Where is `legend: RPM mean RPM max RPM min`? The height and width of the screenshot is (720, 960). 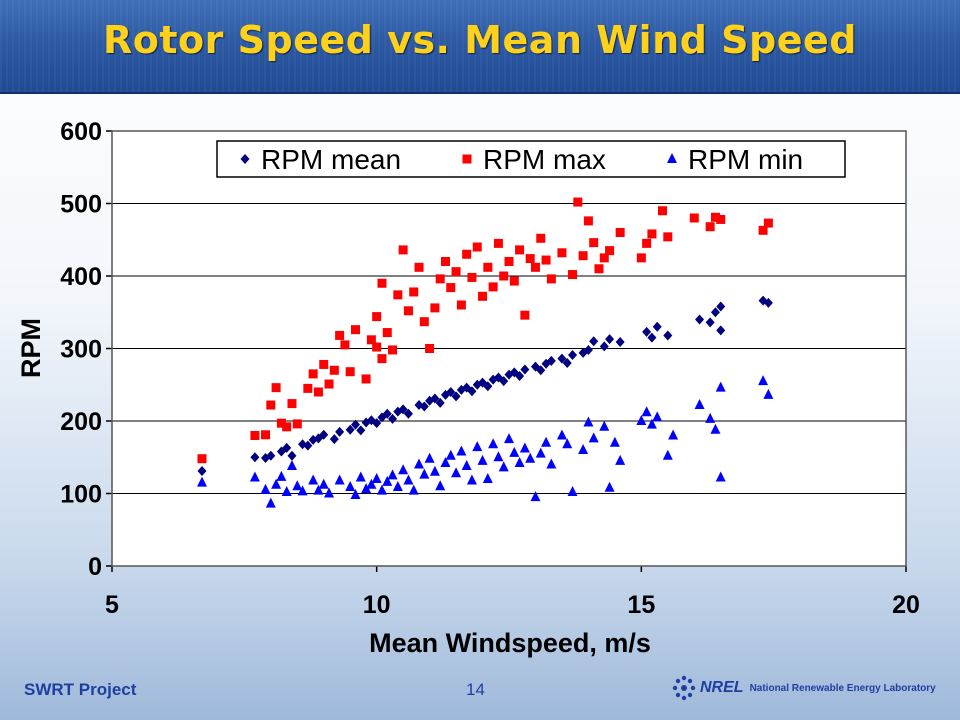
legend: RPM mean RPM max RPM min is located at coordinates (531, 159).